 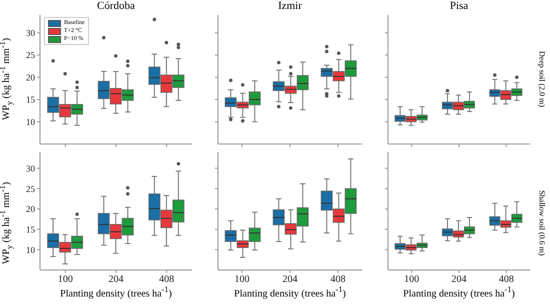 What do you see at coordinates (542, 78) in the screenshot?
I see `y2-axis-title: Deep soil (2.0 m)` at bounding box center [542, 78].